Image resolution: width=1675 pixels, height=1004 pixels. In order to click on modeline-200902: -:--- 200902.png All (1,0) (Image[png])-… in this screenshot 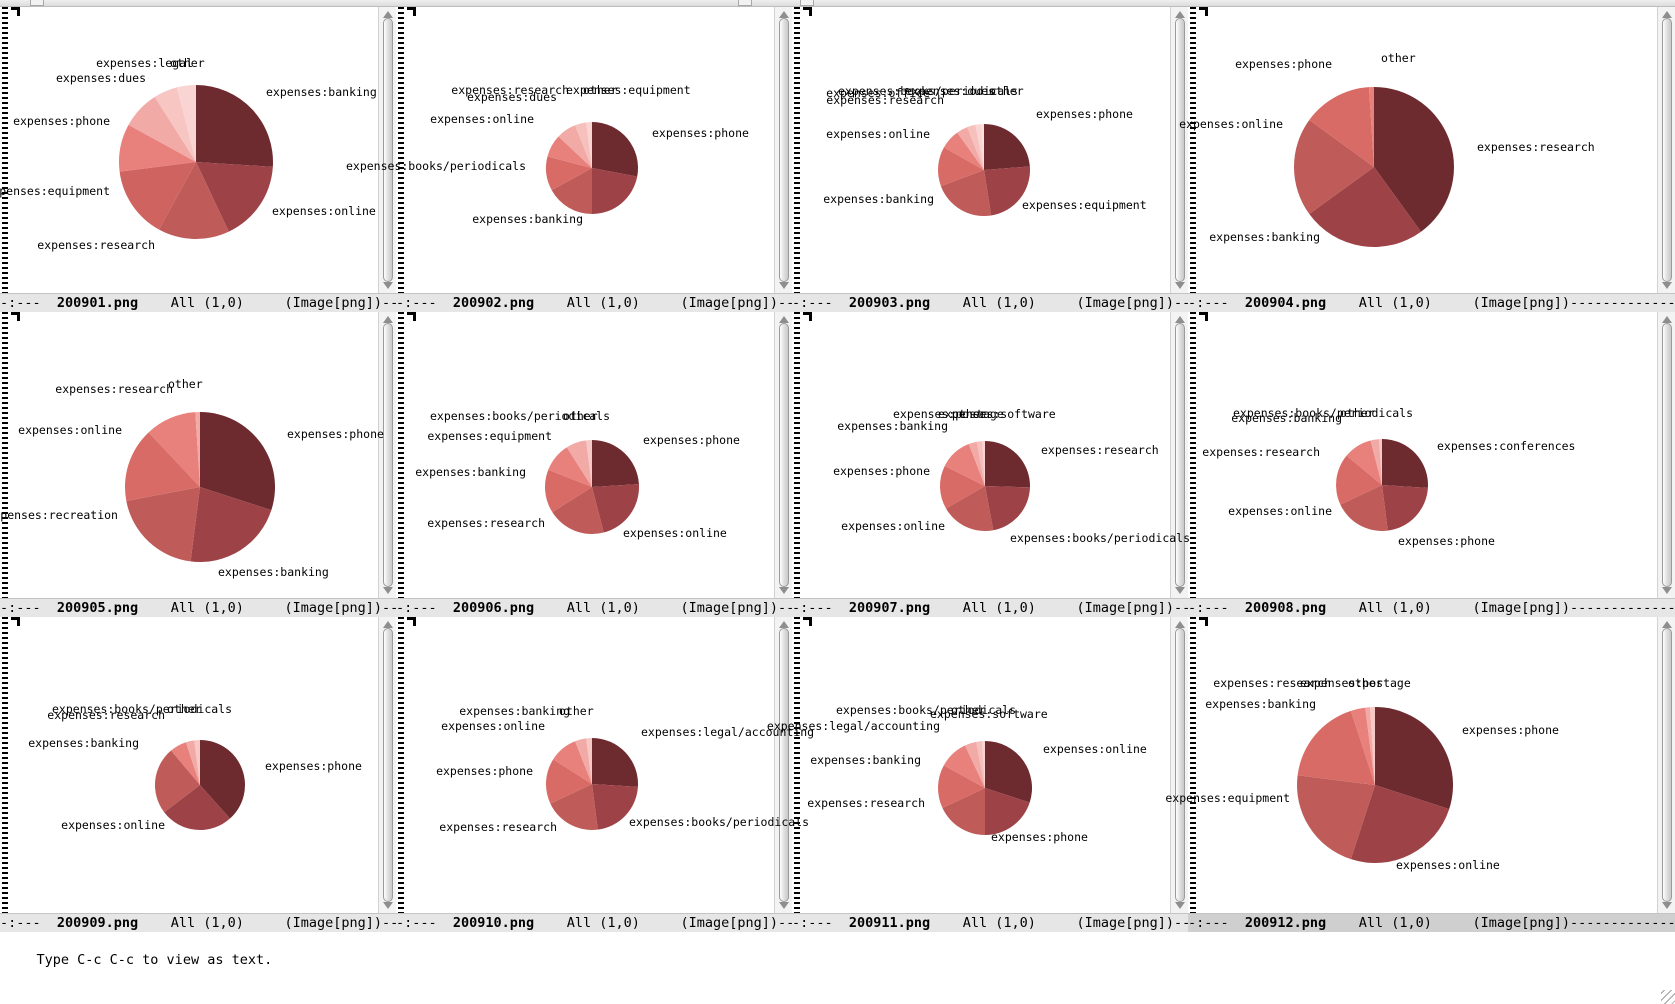, I will do `click(594, 302)`.